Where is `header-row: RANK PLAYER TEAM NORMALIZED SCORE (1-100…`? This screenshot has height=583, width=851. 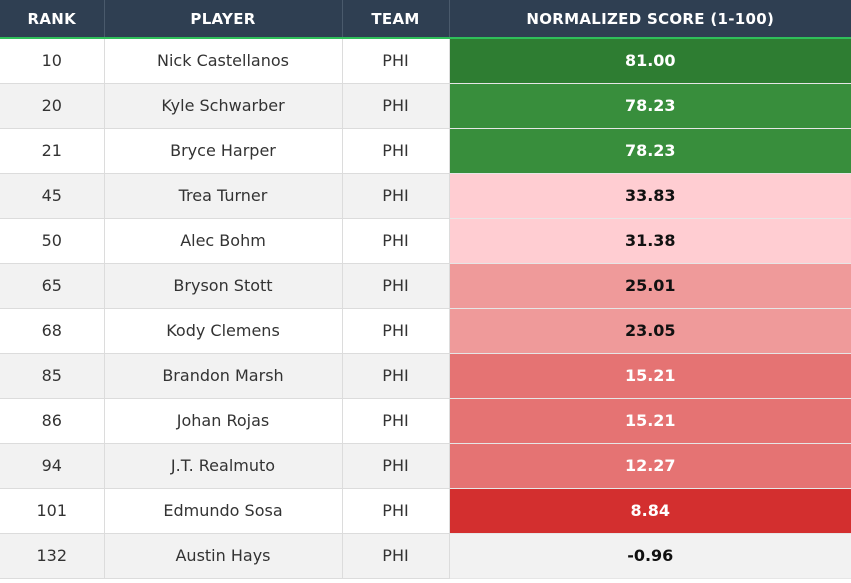
header-row: RANK PLAYER TEAM NORMALIZED SCORE (1-100… is located at coordinates (425, 19).